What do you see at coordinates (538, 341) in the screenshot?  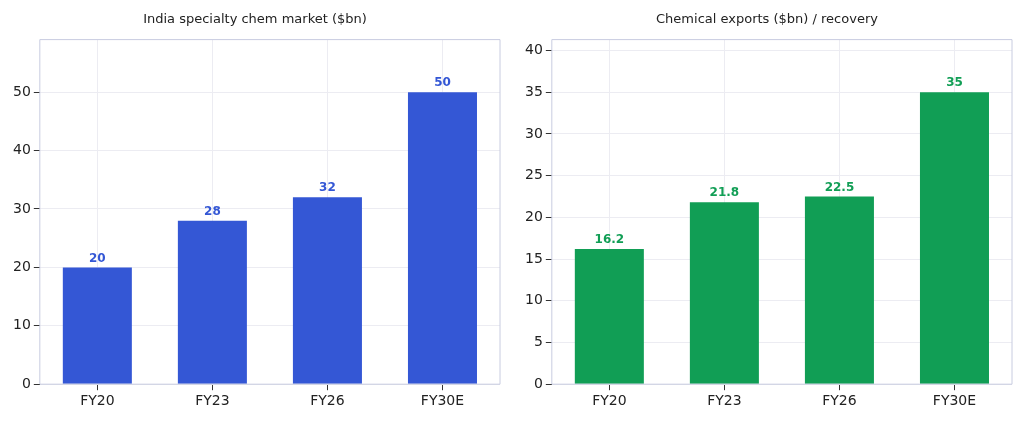 I see `y-tick-label: 5` at bounding box center [538, 341].